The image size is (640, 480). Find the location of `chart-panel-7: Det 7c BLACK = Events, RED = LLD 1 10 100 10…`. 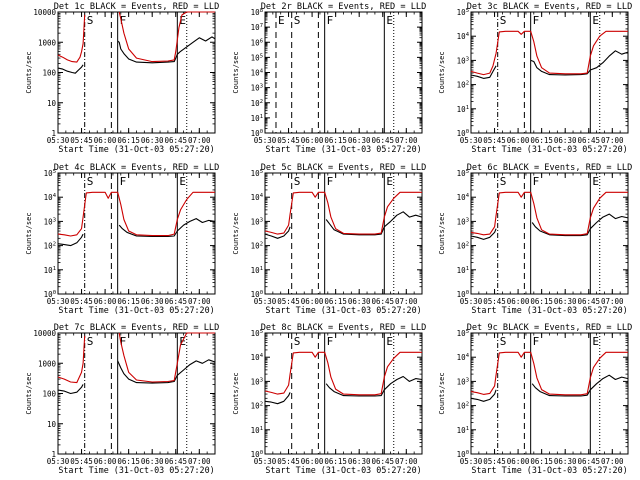

chart-panel-7: Det 7c BLACK = Events, RED = LLD 1 10 100 10… is located at coordinates (122, 399).